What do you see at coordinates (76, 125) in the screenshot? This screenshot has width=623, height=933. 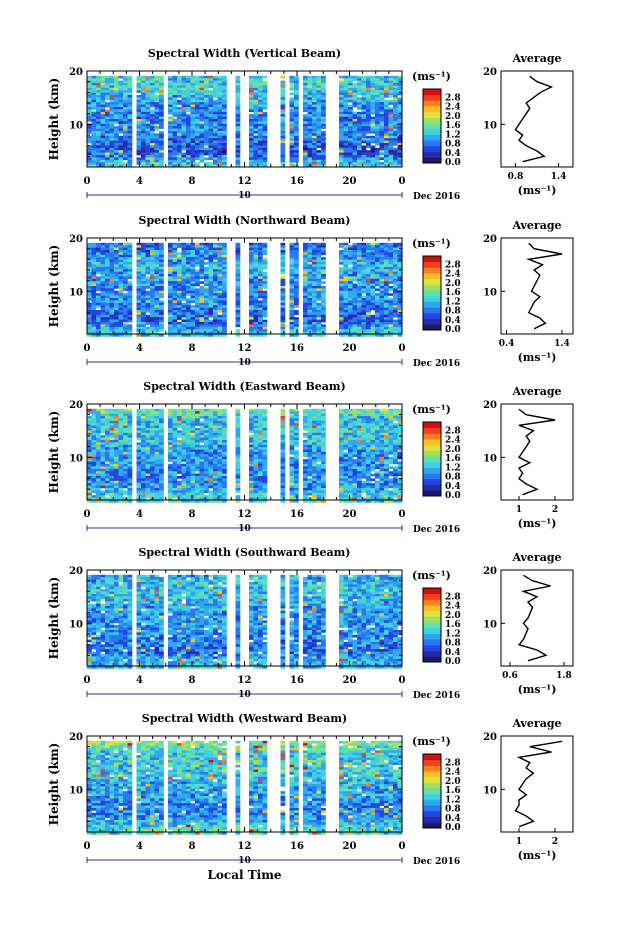 I see `y-tick-label: 10` at bounding box center [76, 125].